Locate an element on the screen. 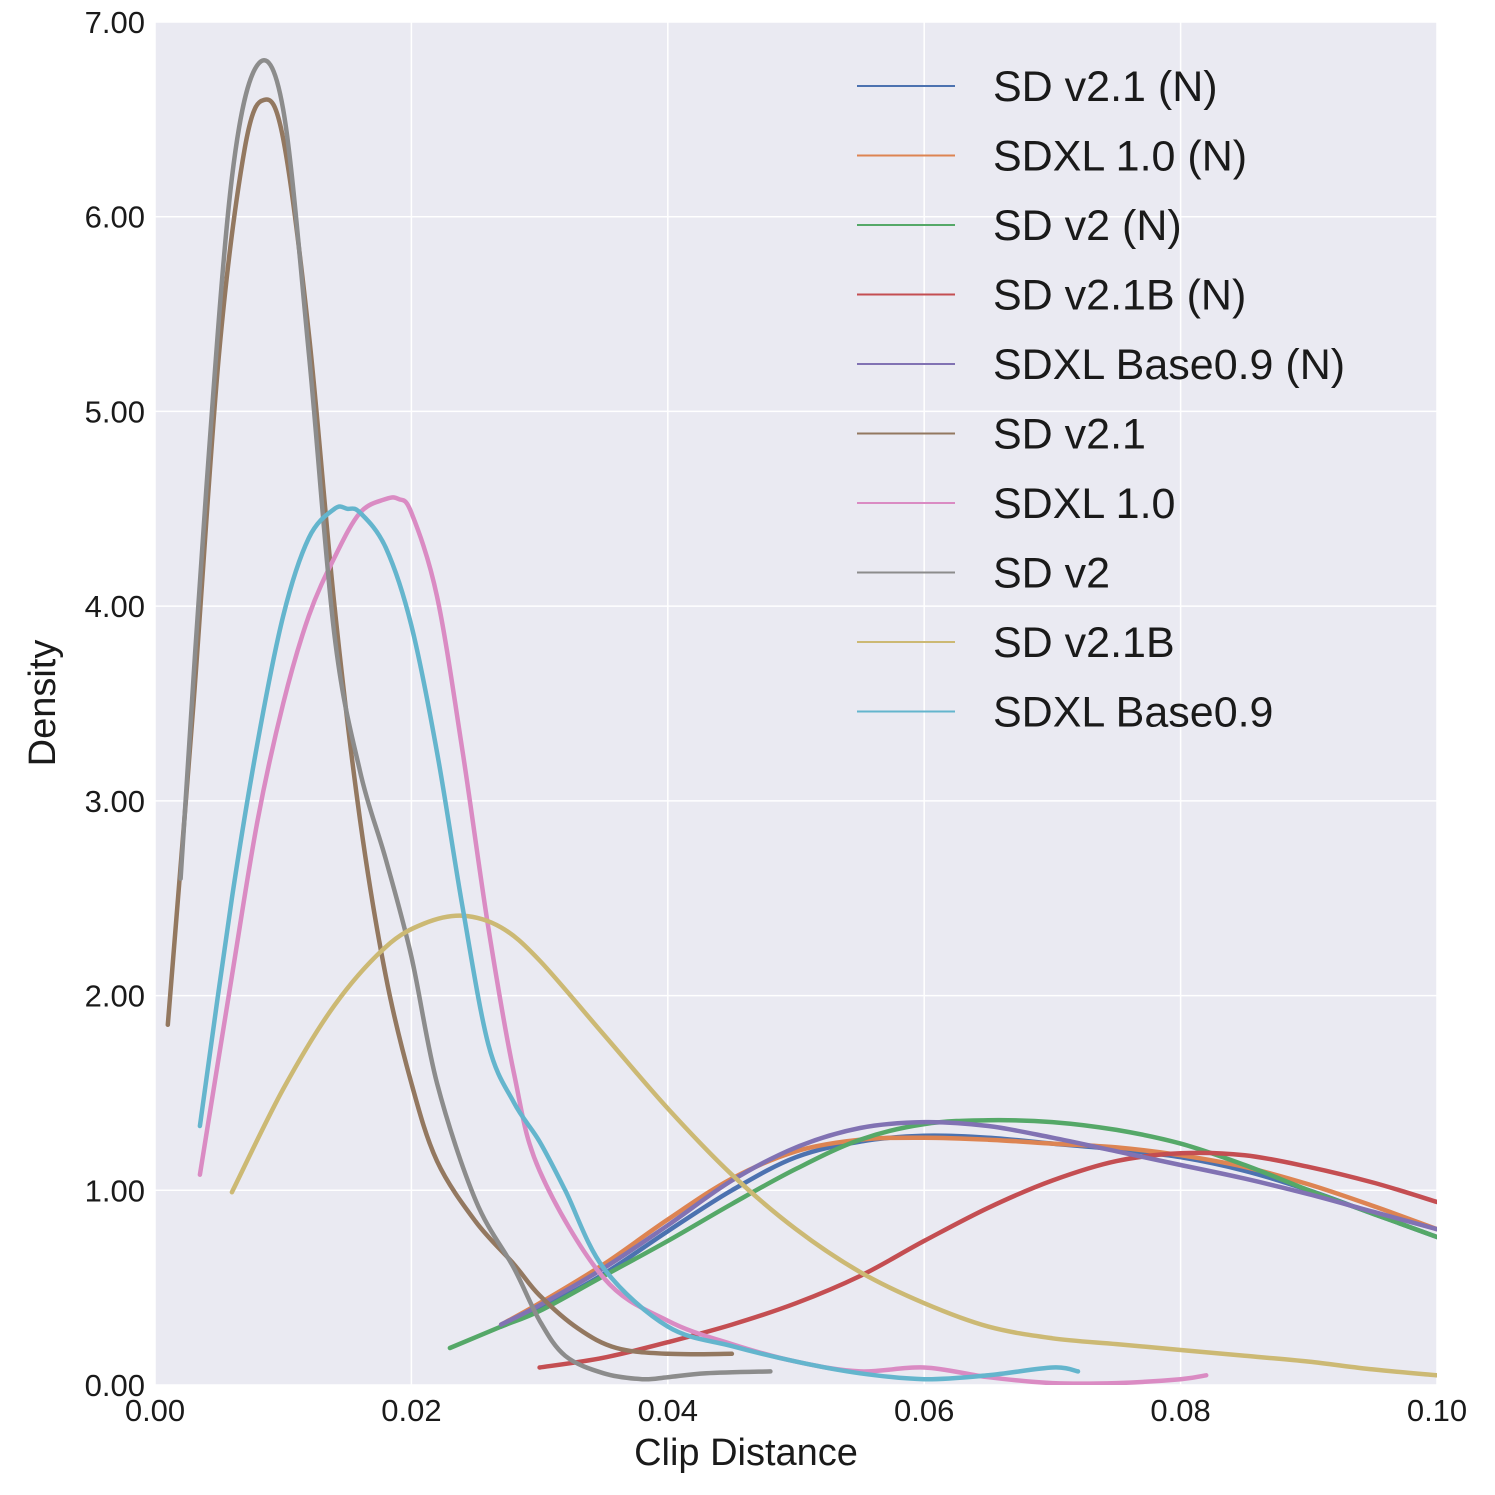  y-tick-label: 4.00 is located at coordinates (115, 606).